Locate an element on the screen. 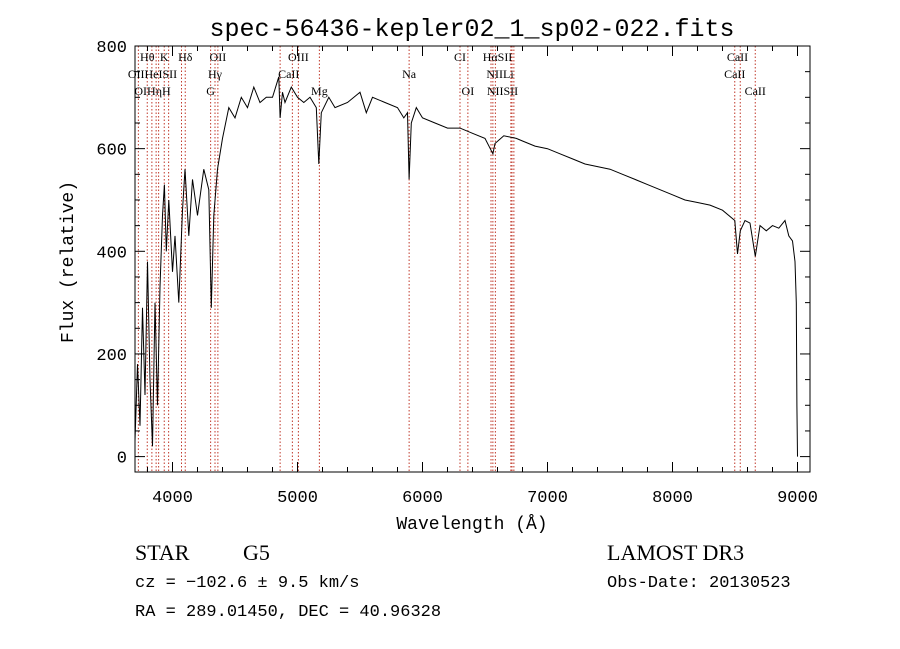 Image resolution: width=900 pixels, height=649 pixels. marker-label: OIIHeISII is located at coordinates (152, 74).